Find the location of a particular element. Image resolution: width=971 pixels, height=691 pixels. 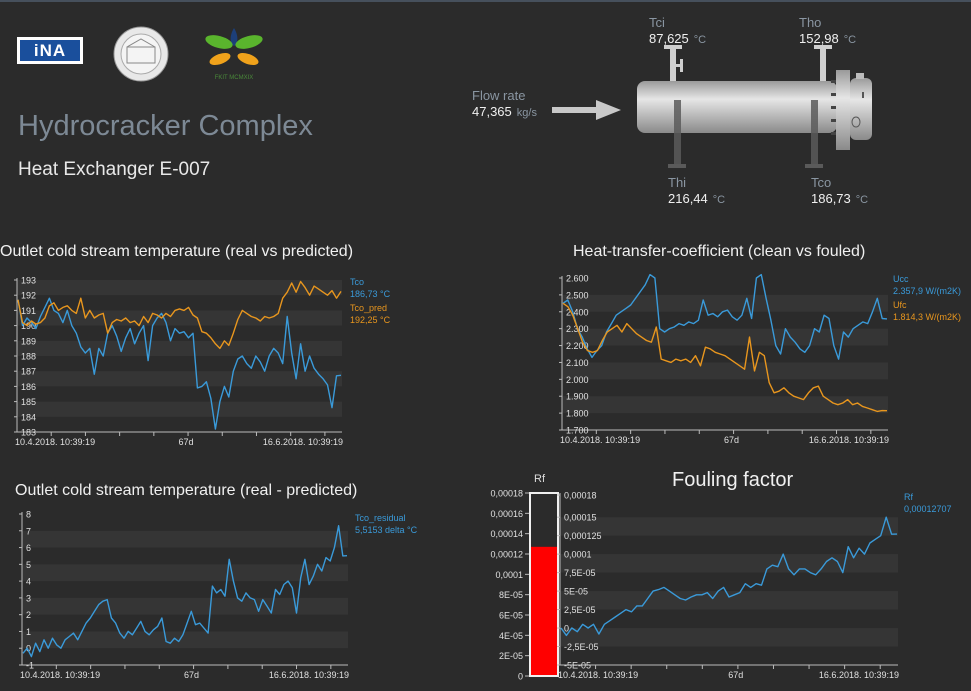

flange is located at coordinates (843, 110).